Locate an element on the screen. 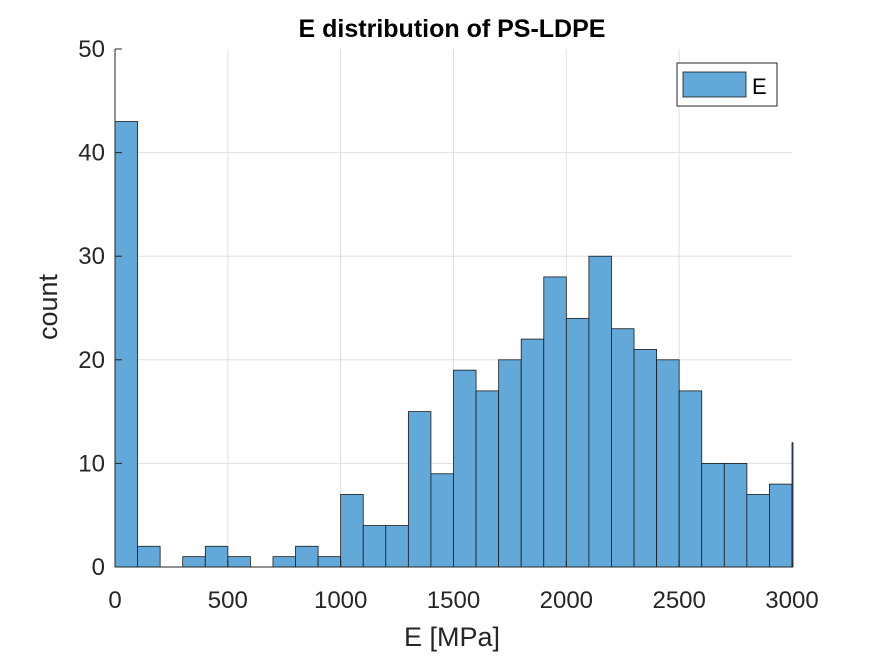 This screenshot has width=875, height=656. chart-title: E distribution of PS-LDPE is located at coordinates (452, 29).